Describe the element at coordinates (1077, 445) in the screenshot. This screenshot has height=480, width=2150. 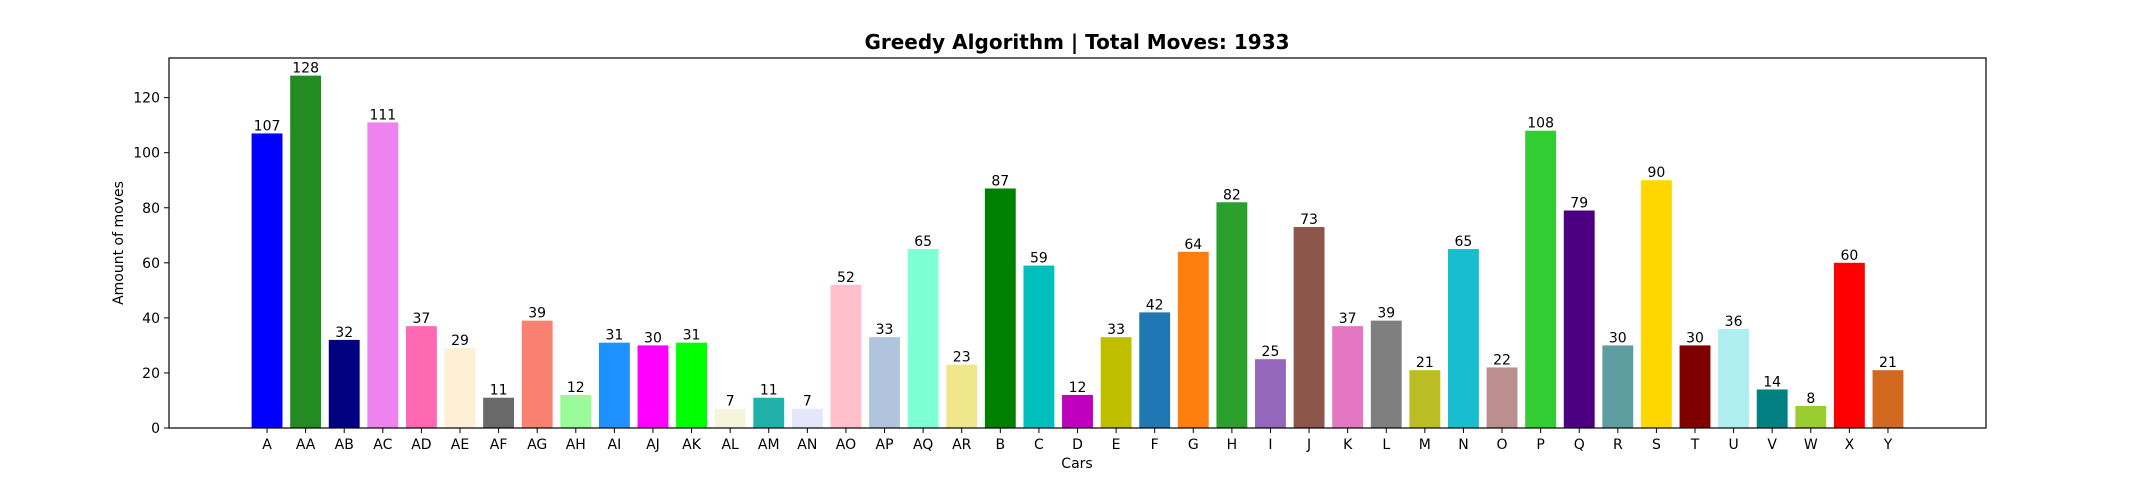
I see `x-tick-label-D: D` at that location.